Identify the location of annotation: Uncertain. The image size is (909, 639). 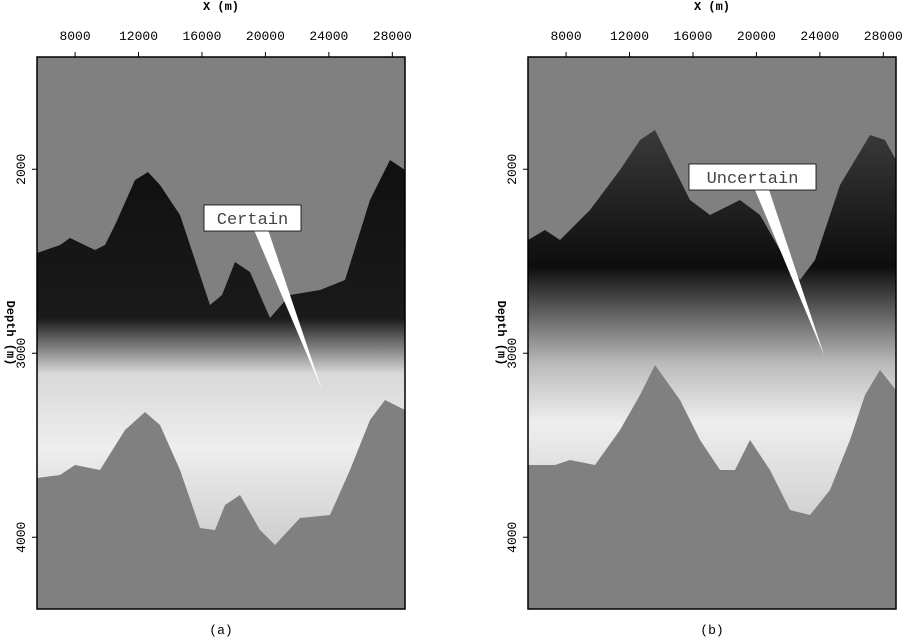
(753, 179).